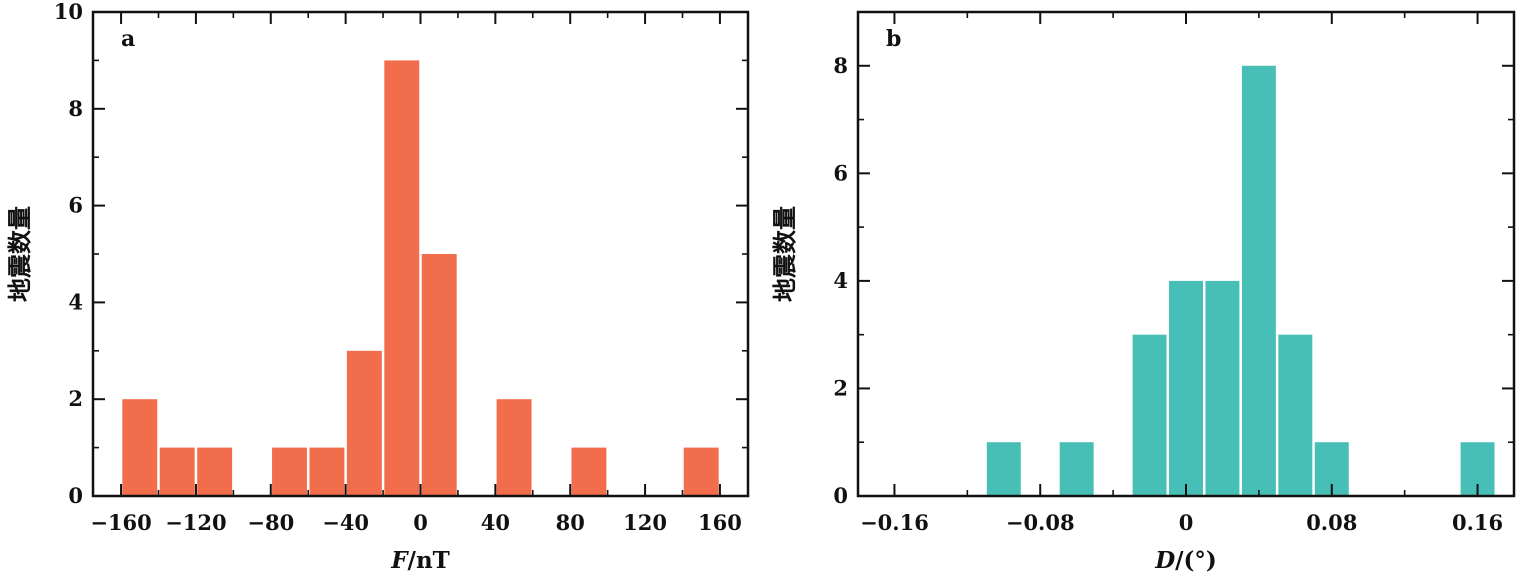 The image size is (1523, 580). What do you see at coordinates (1331, 522) in the screenshot?
I see `x-tick-label-0p08: 0.08` at bounding box center [1331, 522].